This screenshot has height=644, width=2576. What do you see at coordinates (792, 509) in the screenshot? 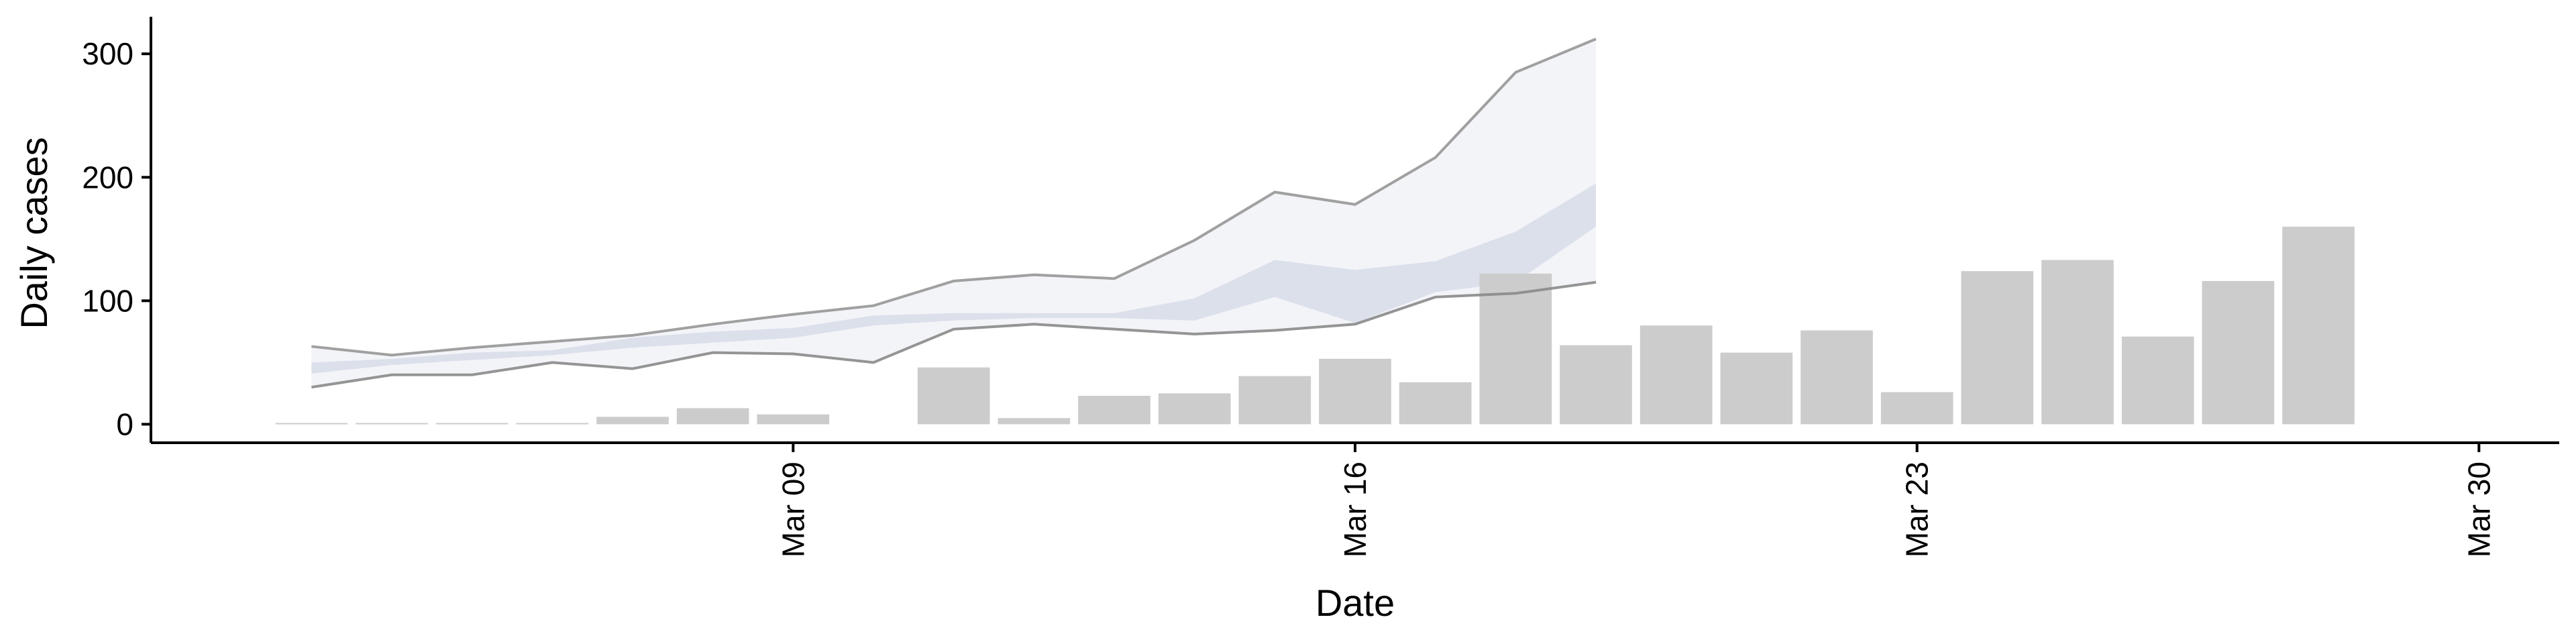
I see `x-tick-label-2020-03-09: Mar 09` at bounding box center [792, 509].